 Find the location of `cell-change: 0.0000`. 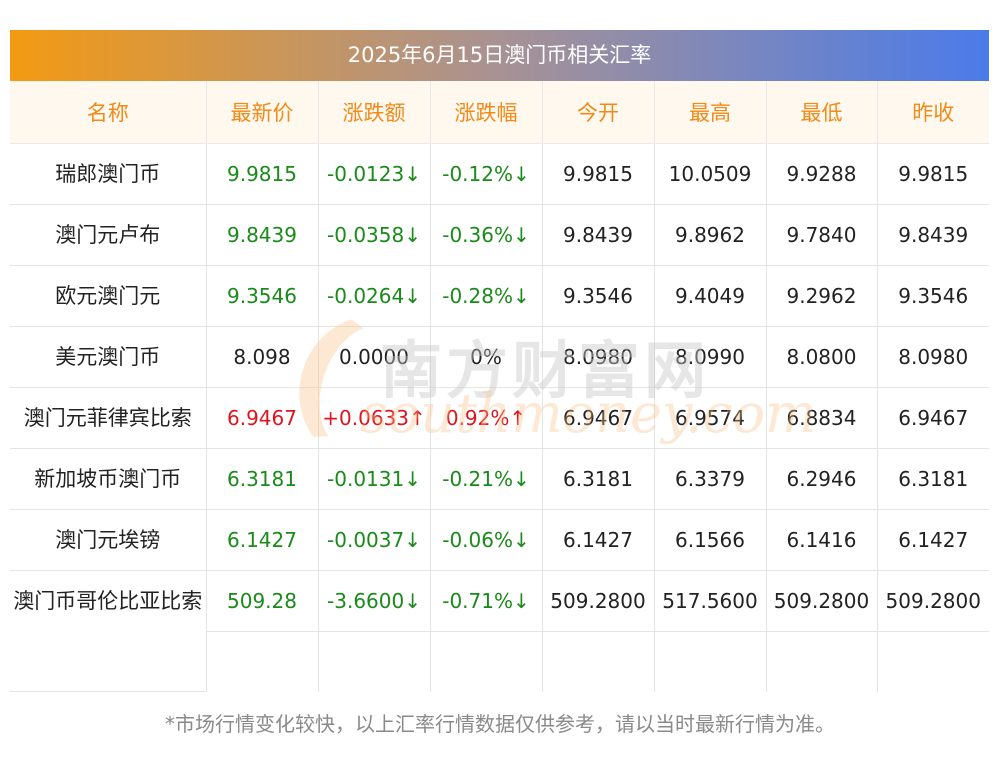

cell-change: 0.0000 is located at coordinates (374, 357).